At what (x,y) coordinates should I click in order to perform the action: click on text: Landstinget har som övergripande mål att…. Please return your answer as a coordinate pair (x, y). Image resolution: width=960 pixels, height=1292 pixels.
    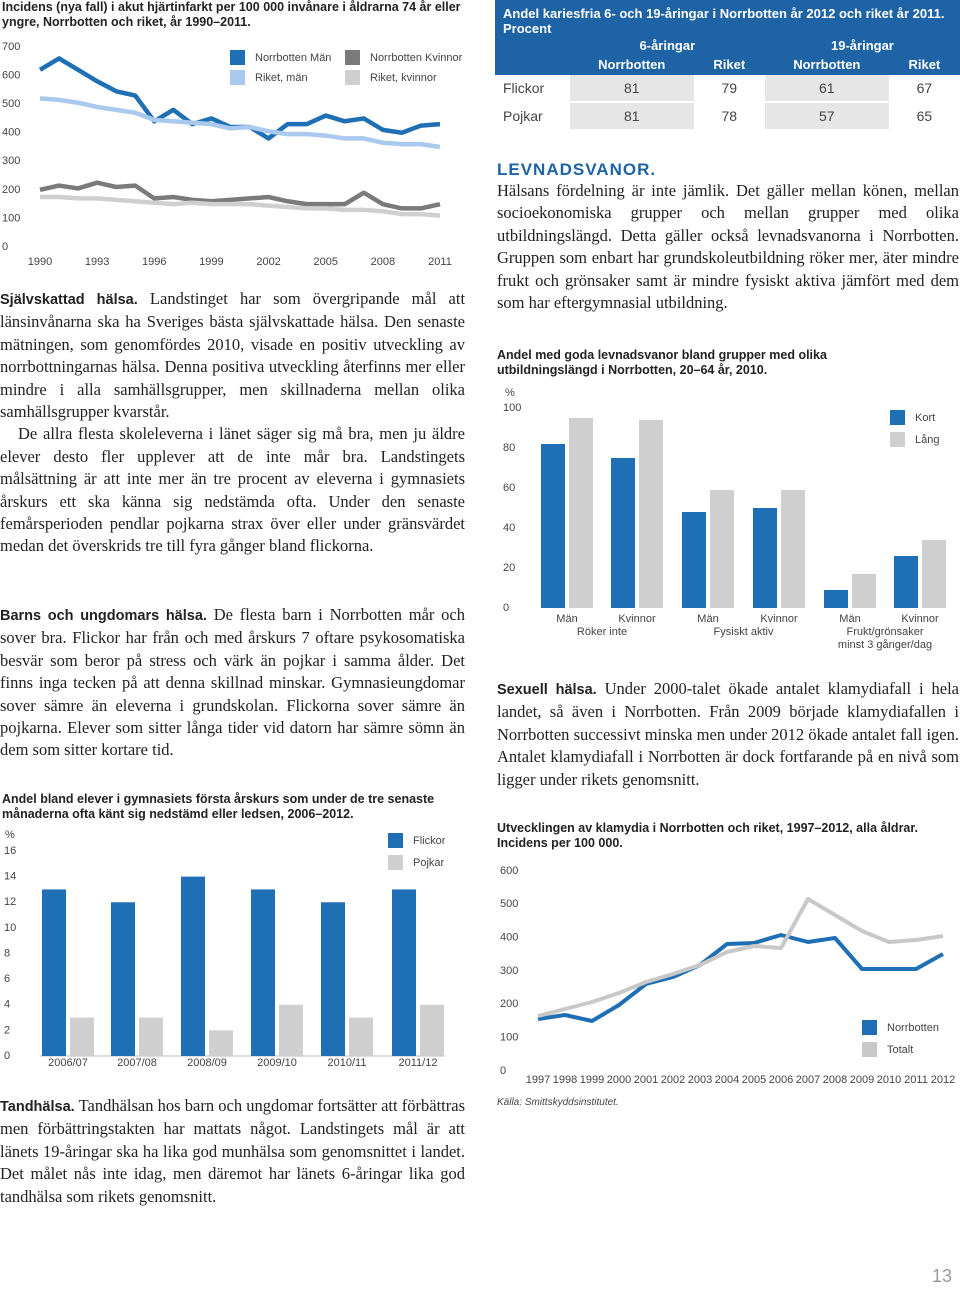
    Looking at the image, I should click on (233, 355).